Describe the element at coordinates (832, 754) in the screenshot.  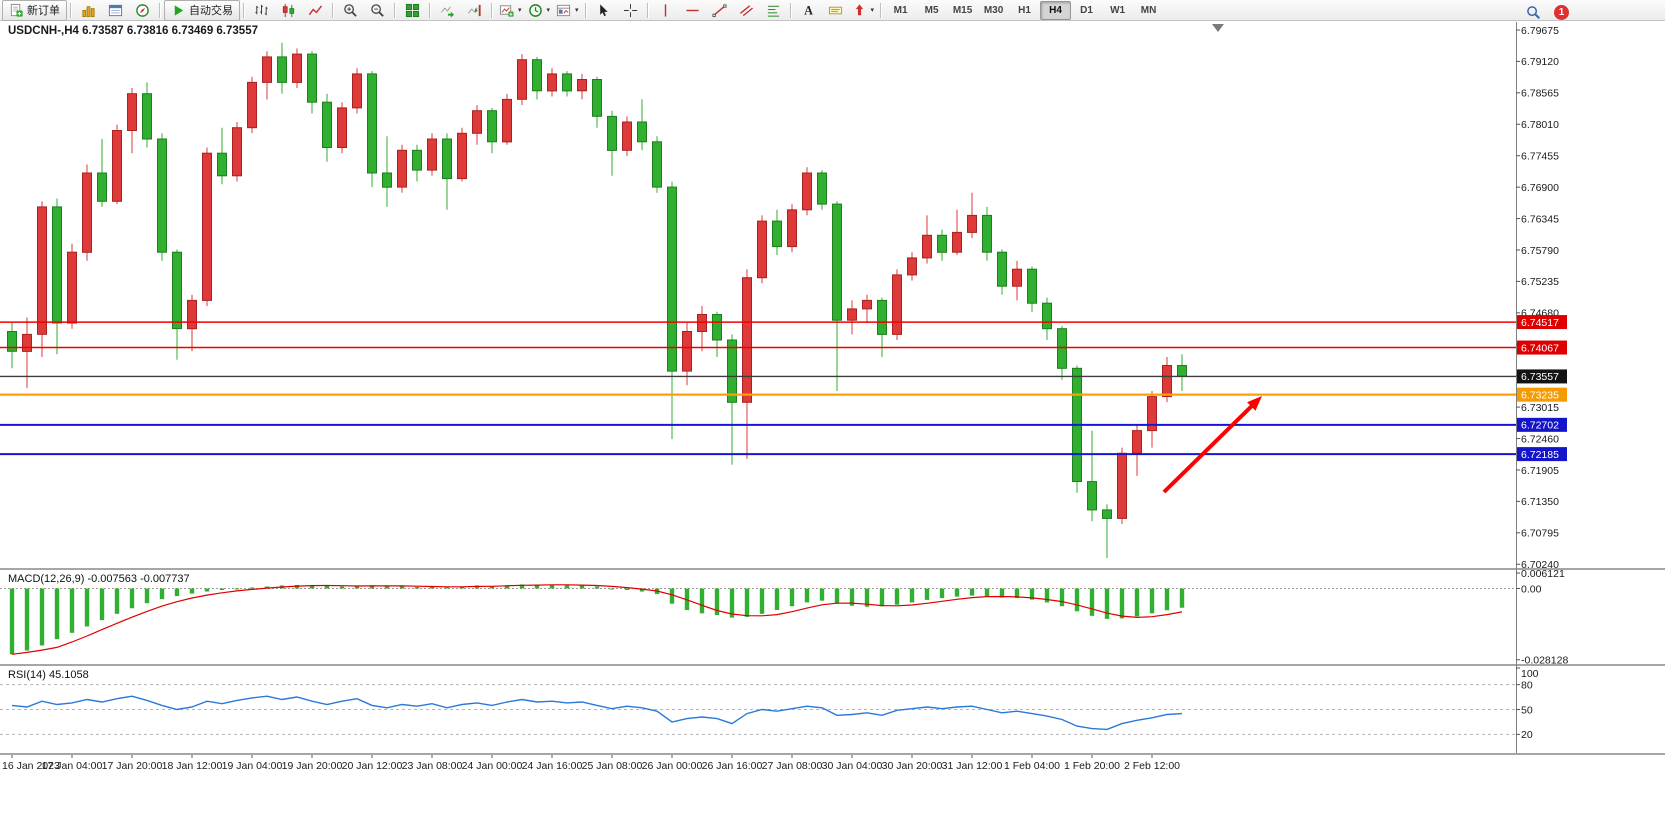
I see `panel-separator-rsi-timeaxis` at that location.